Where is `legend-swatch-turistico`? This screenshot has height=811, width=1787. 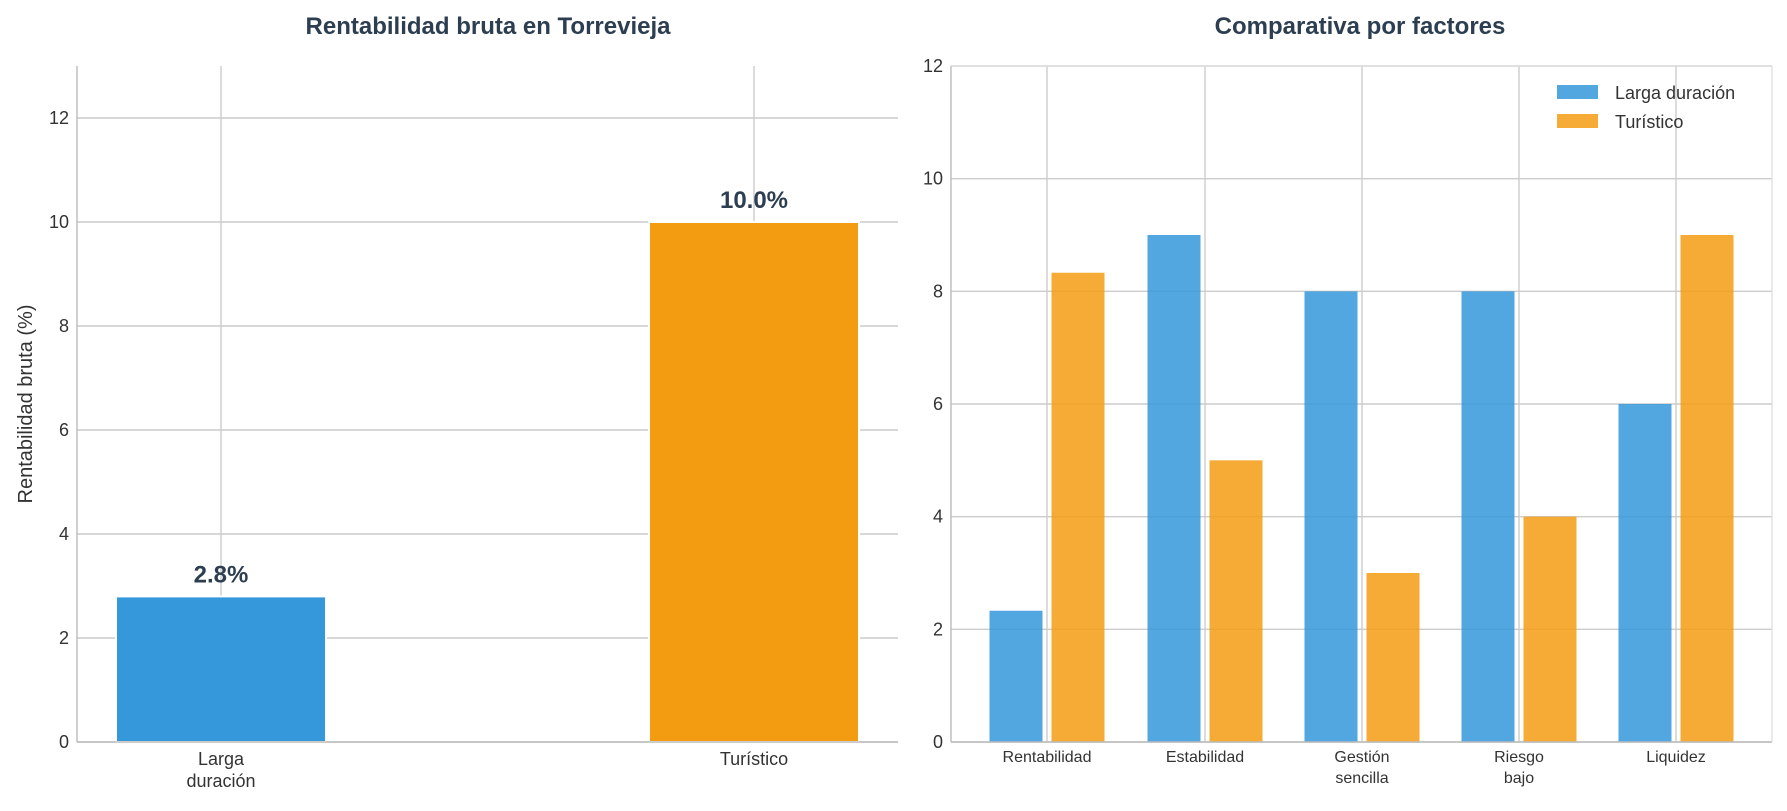
legend-swatch-turistico is located at coordinates (1577, 121).